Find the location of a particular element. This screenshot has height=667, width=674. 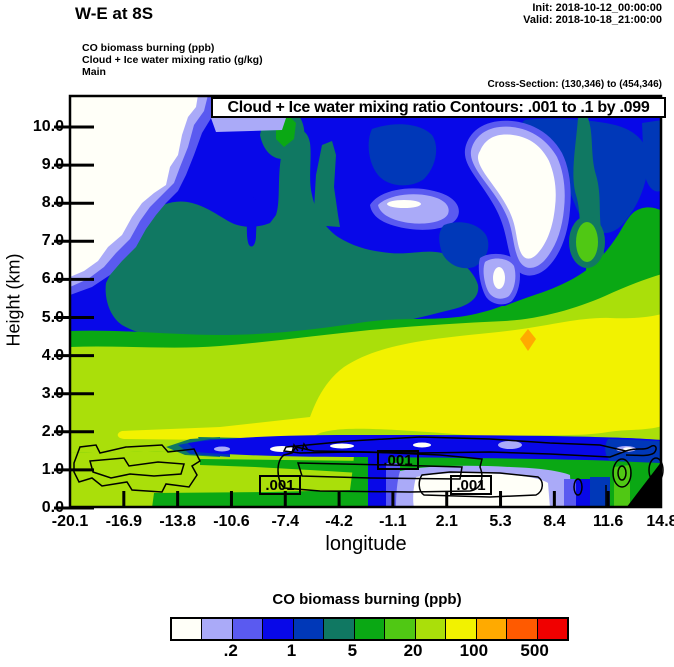

colorbar-tick-label: 20 is located at coordinates (413, 650).